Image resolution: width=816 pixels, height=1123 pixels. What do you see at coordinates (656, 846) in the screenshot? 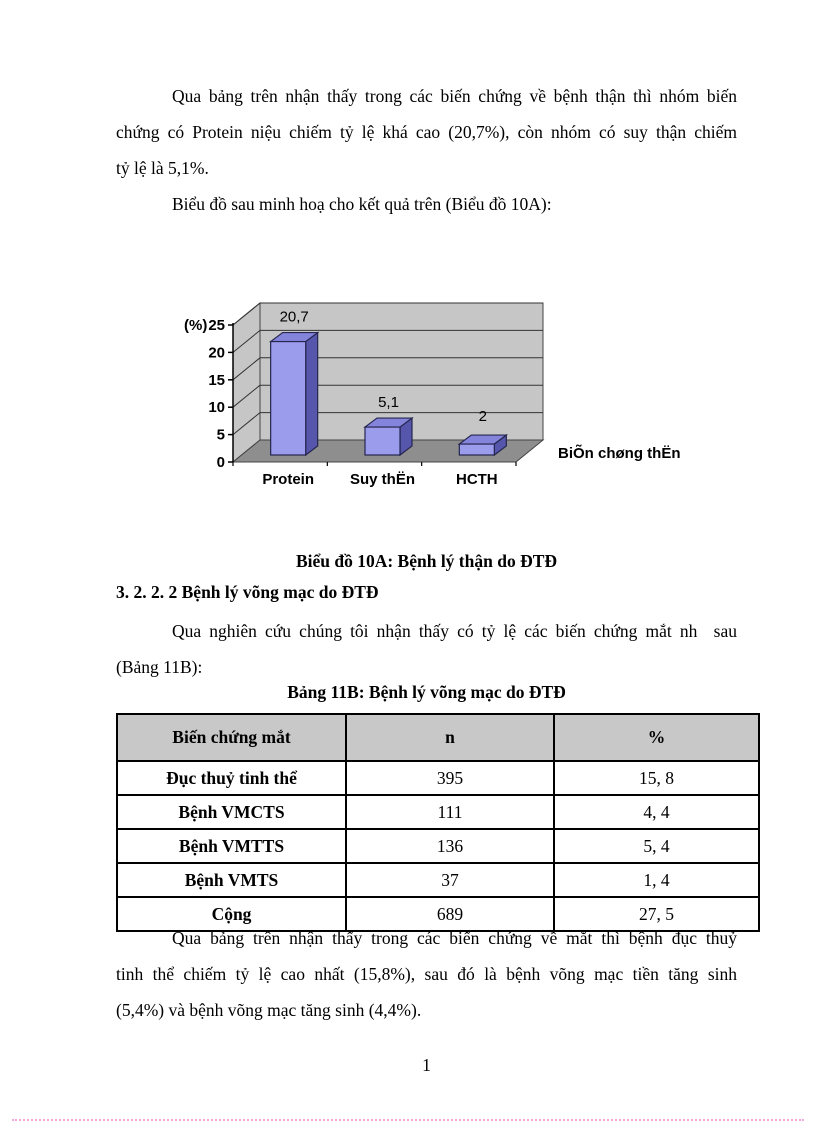
I see `cell-percent: 5, 4` at bounding box center [656, 846].